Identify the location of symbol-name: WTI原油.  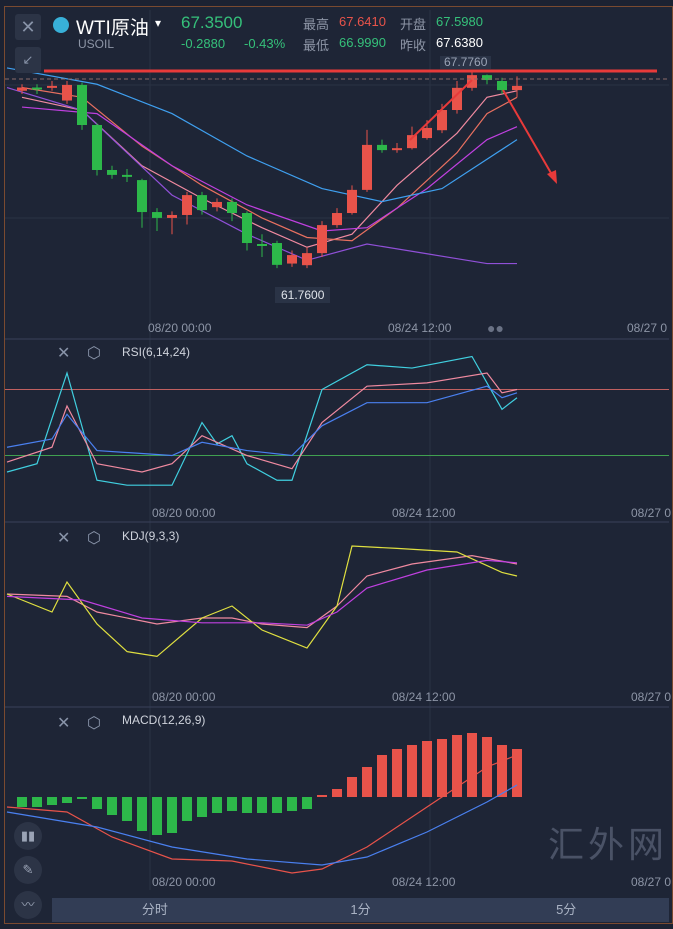
(112, 28).